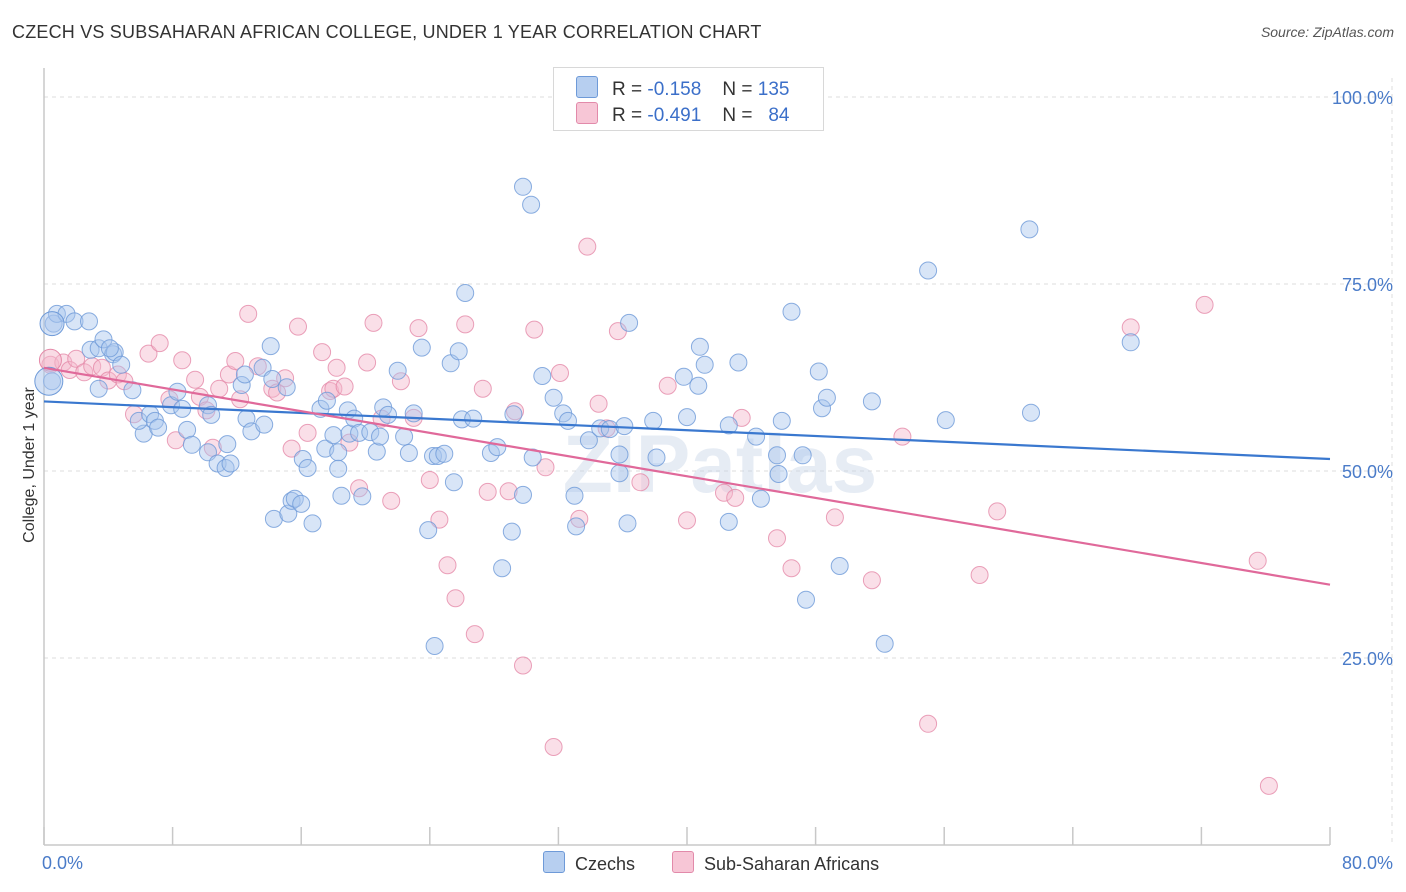 Image resolution: width=1406 pixels, height=892 pixels. Describe the element at coordinates (627, 115) in the screenshot. I see `r-label: R =` at that location.